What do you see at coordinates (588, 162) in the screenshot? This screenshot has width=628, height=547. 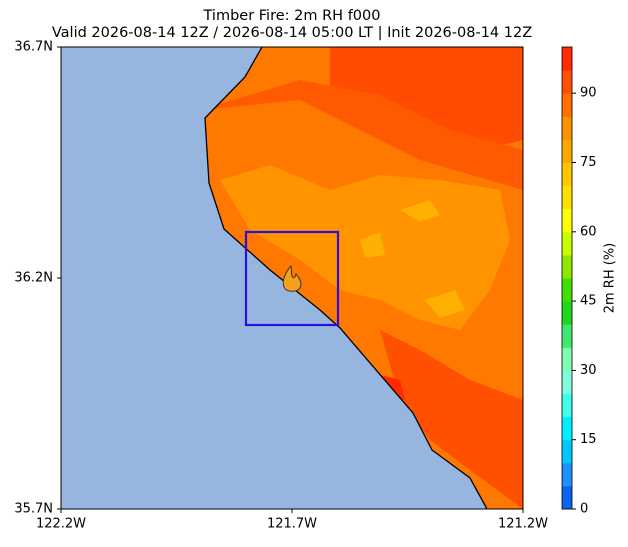 I see `colorbar-tick-label: 75` at bounding box center [588, 162].